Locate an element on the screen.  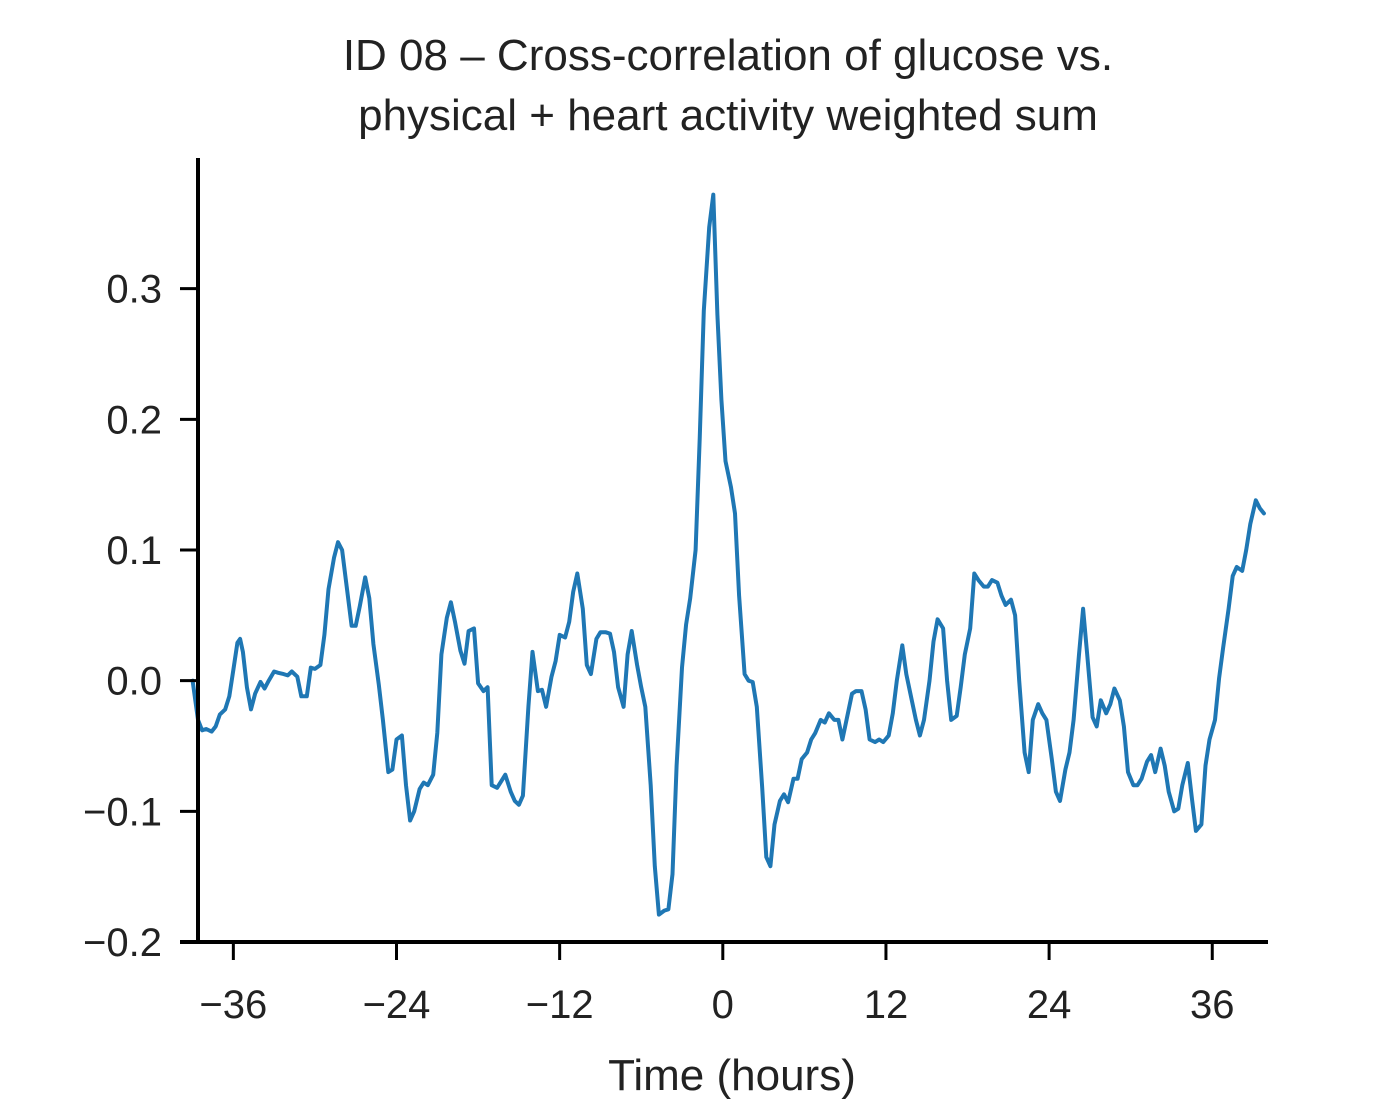
x-tick-label: −12 is located at coordinates (560, 1005).